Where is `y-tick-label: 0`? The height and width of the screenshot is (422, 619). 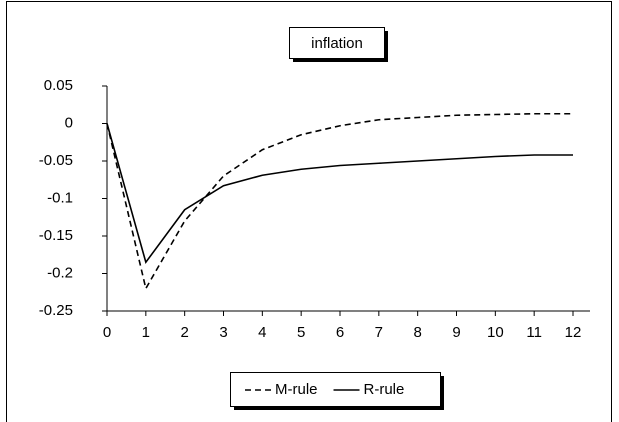 y-tick-label: 0 is located at coordinates (69, 122).